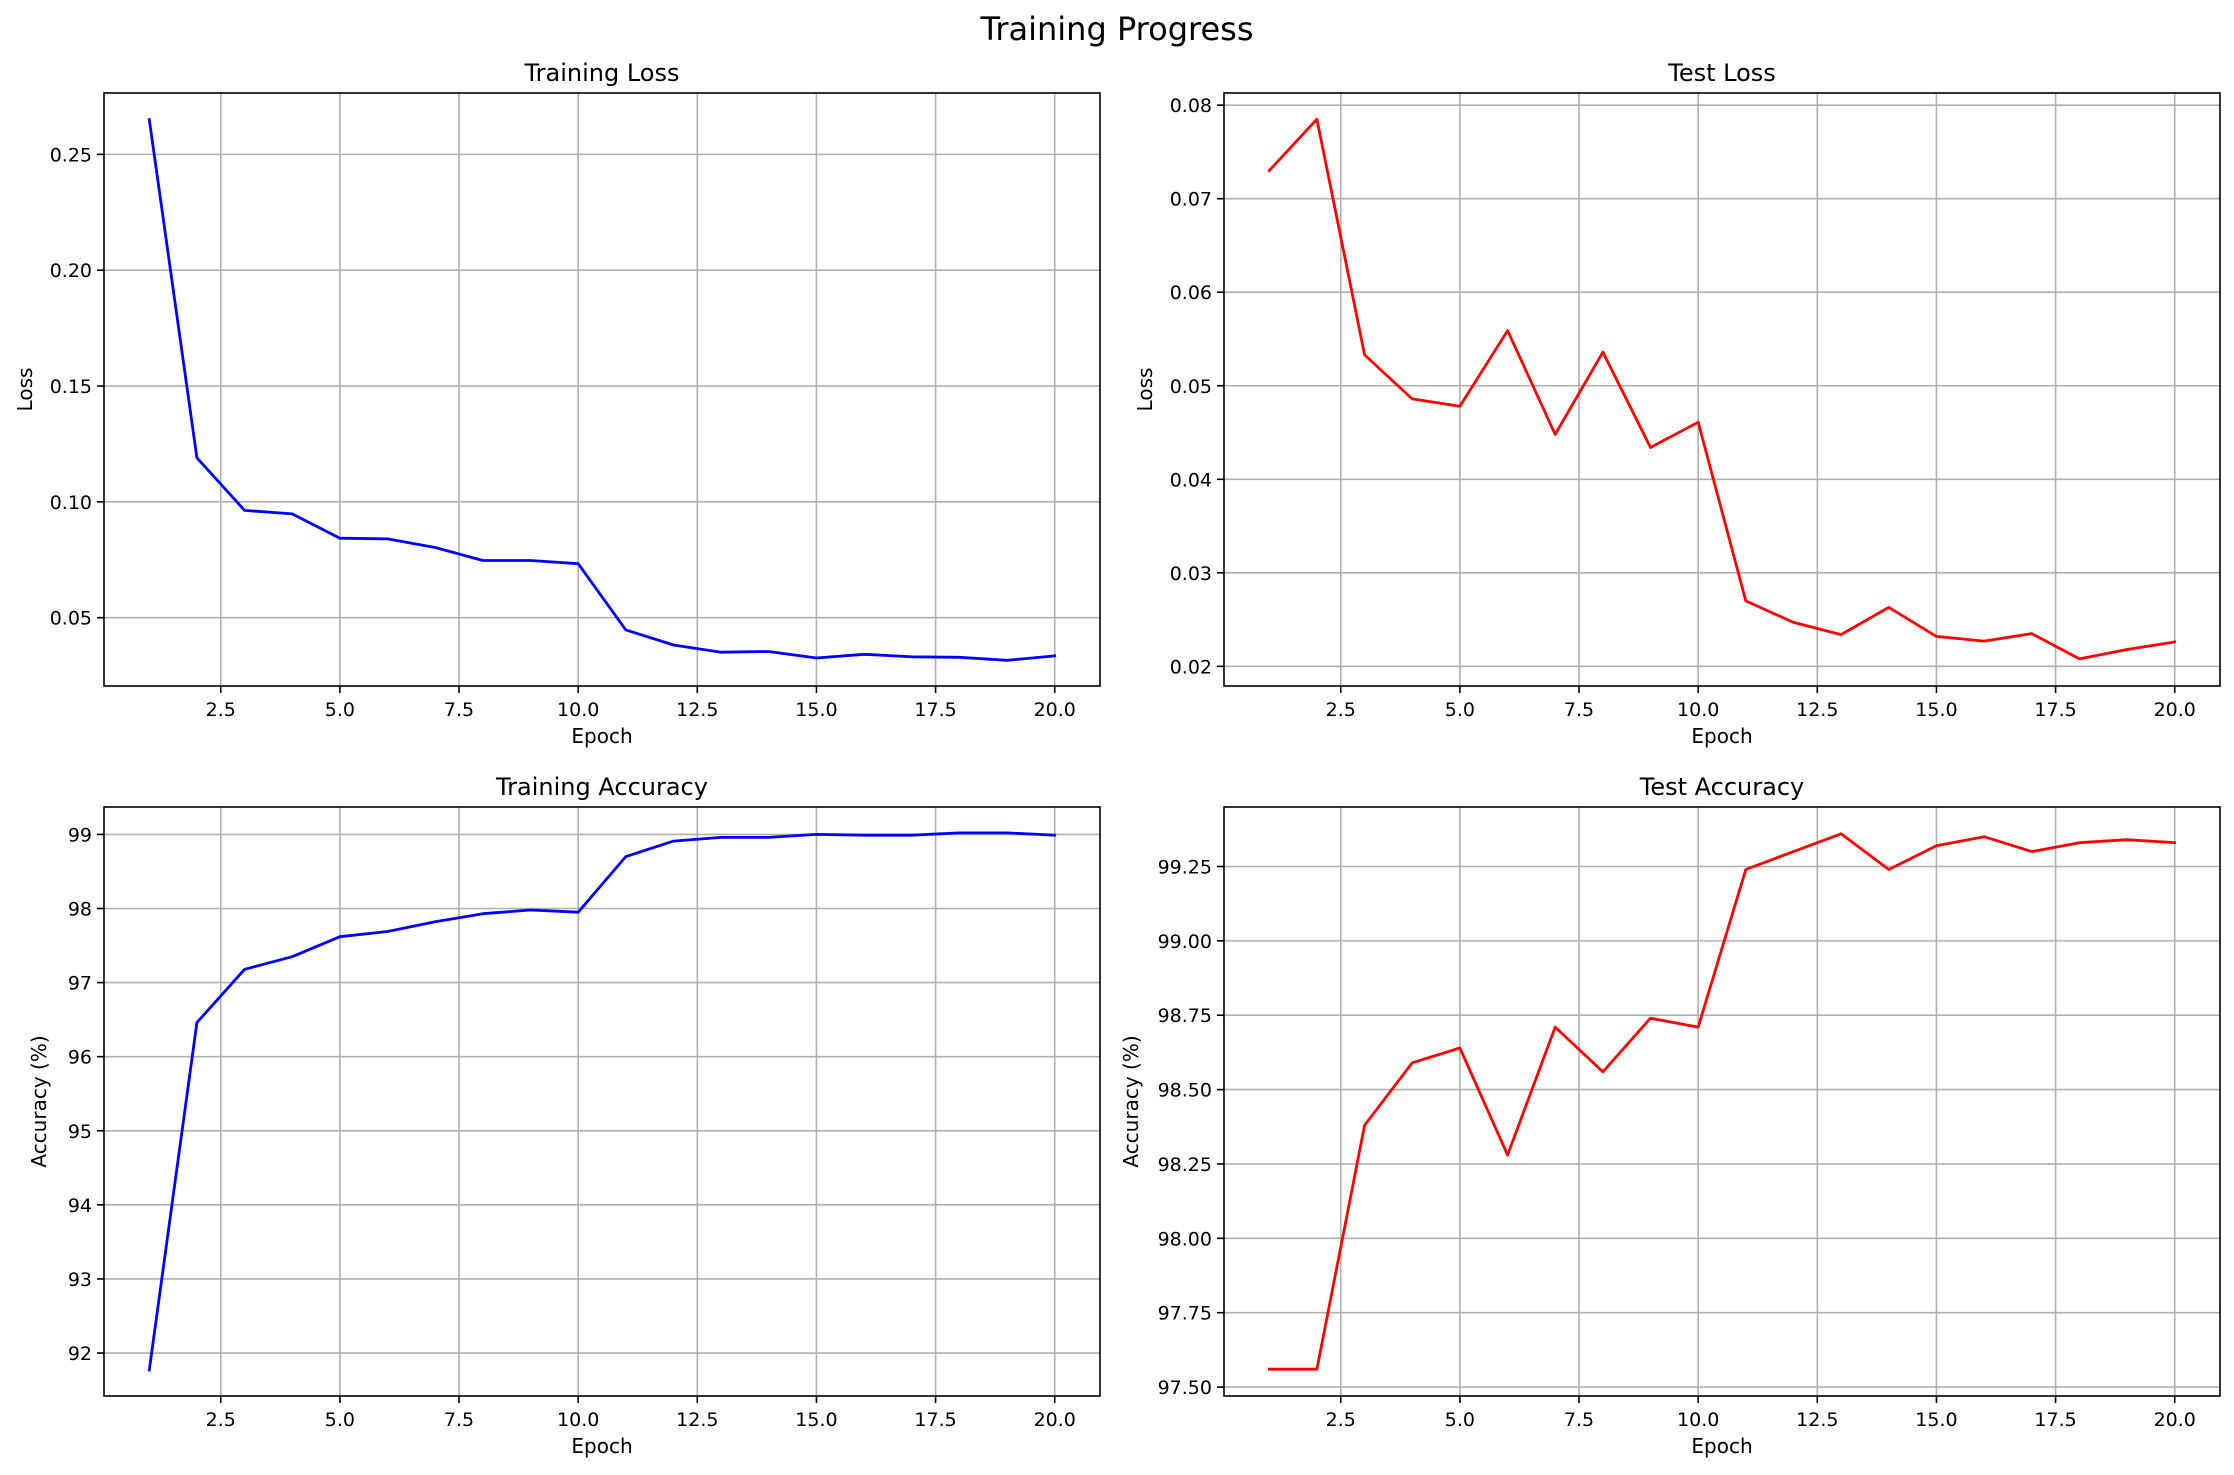  I want to click on y-tick-label: 99, so click(80, 835).